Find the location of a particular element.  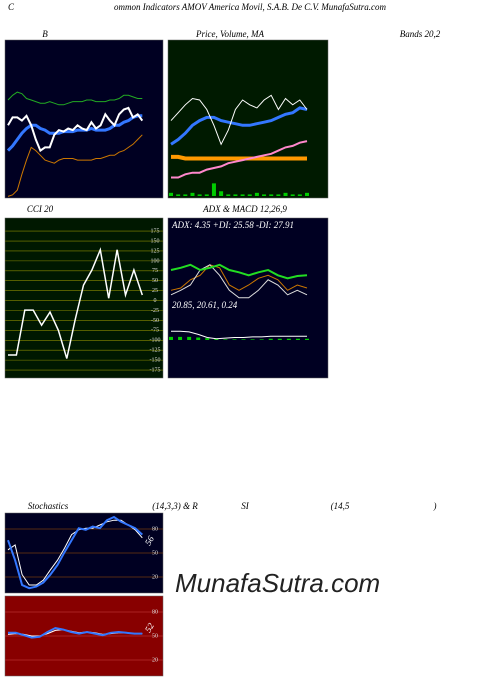

y-tick-label: 25 is located at coordinates (155, 291).